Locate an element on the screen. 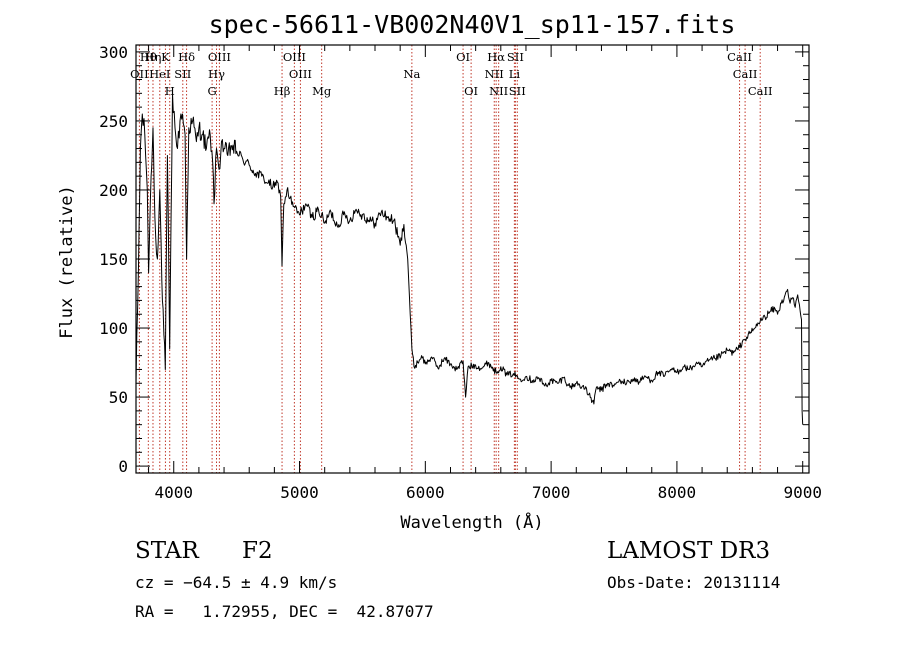  y-tick-label: 300 is located at coordinates (113, 52).